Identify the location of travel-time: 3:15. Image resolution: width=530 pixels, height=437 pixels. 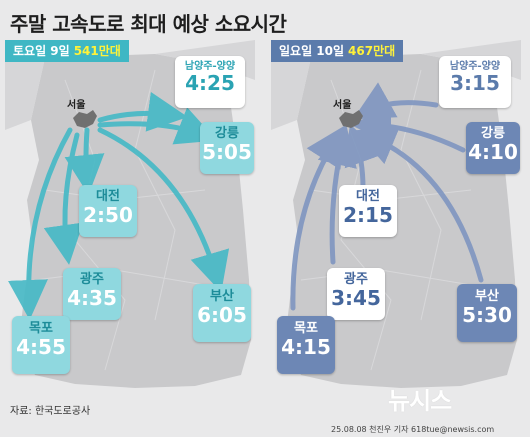
(475, 83).